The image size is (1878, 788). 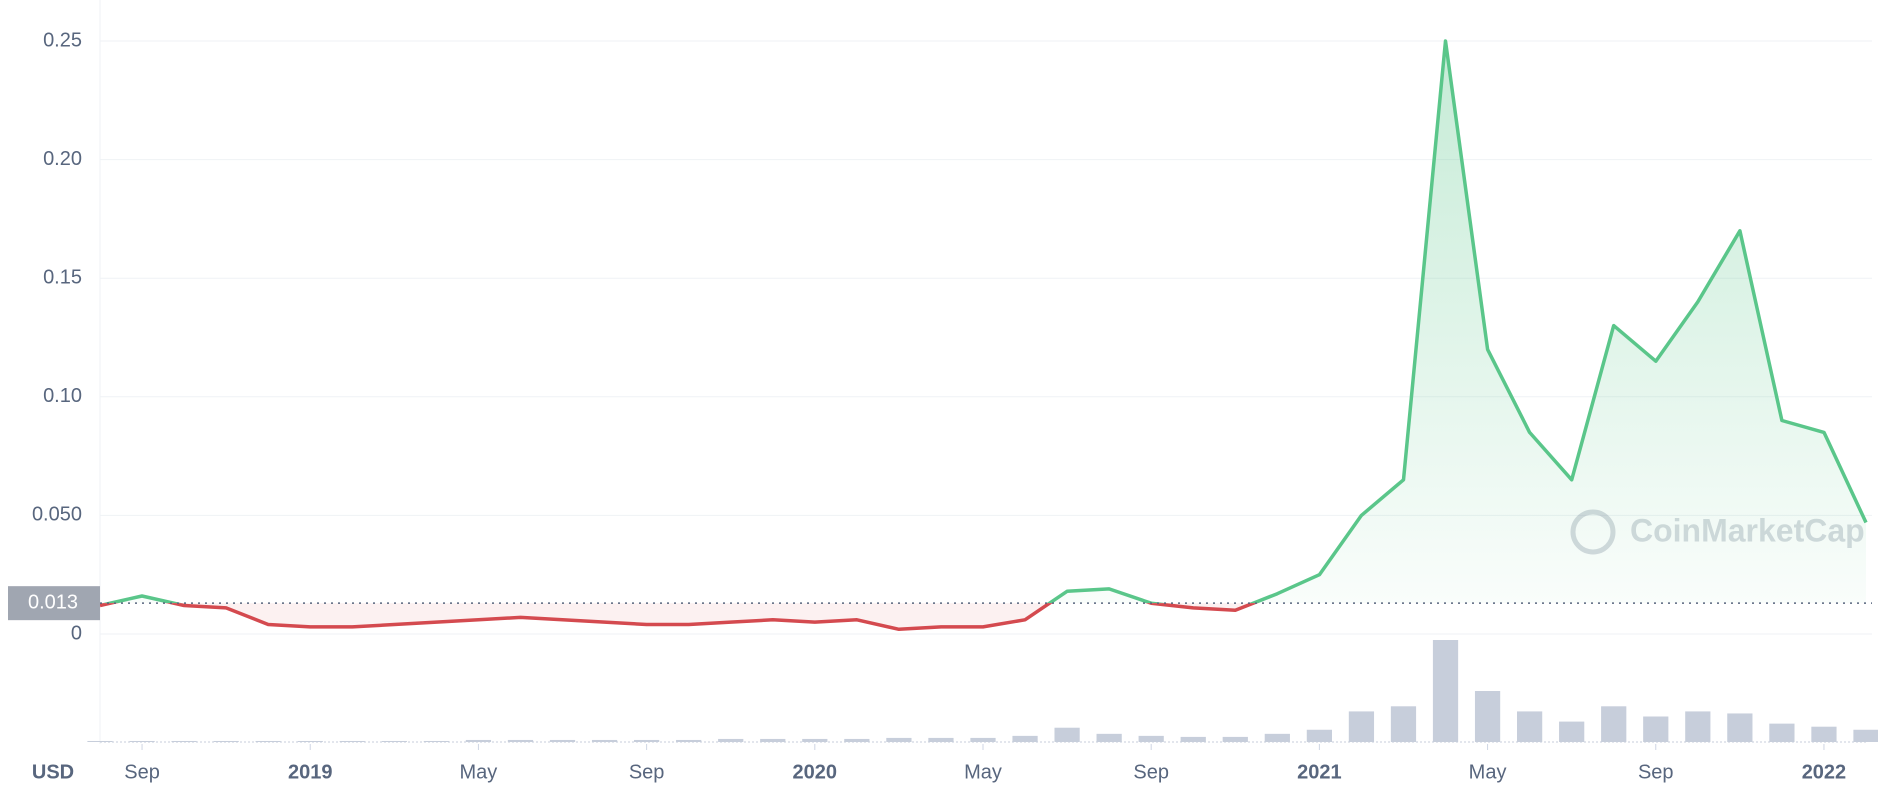 I want to click on x-tick-label: 2020, so click(x=815, y=772).